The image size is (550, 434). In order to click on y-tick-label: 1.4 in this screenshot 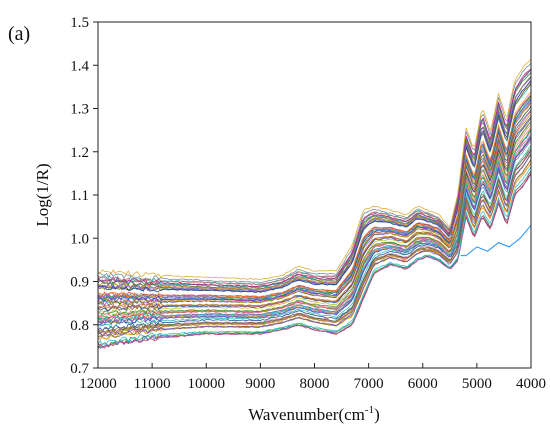, I will do `click(79, 66)`.